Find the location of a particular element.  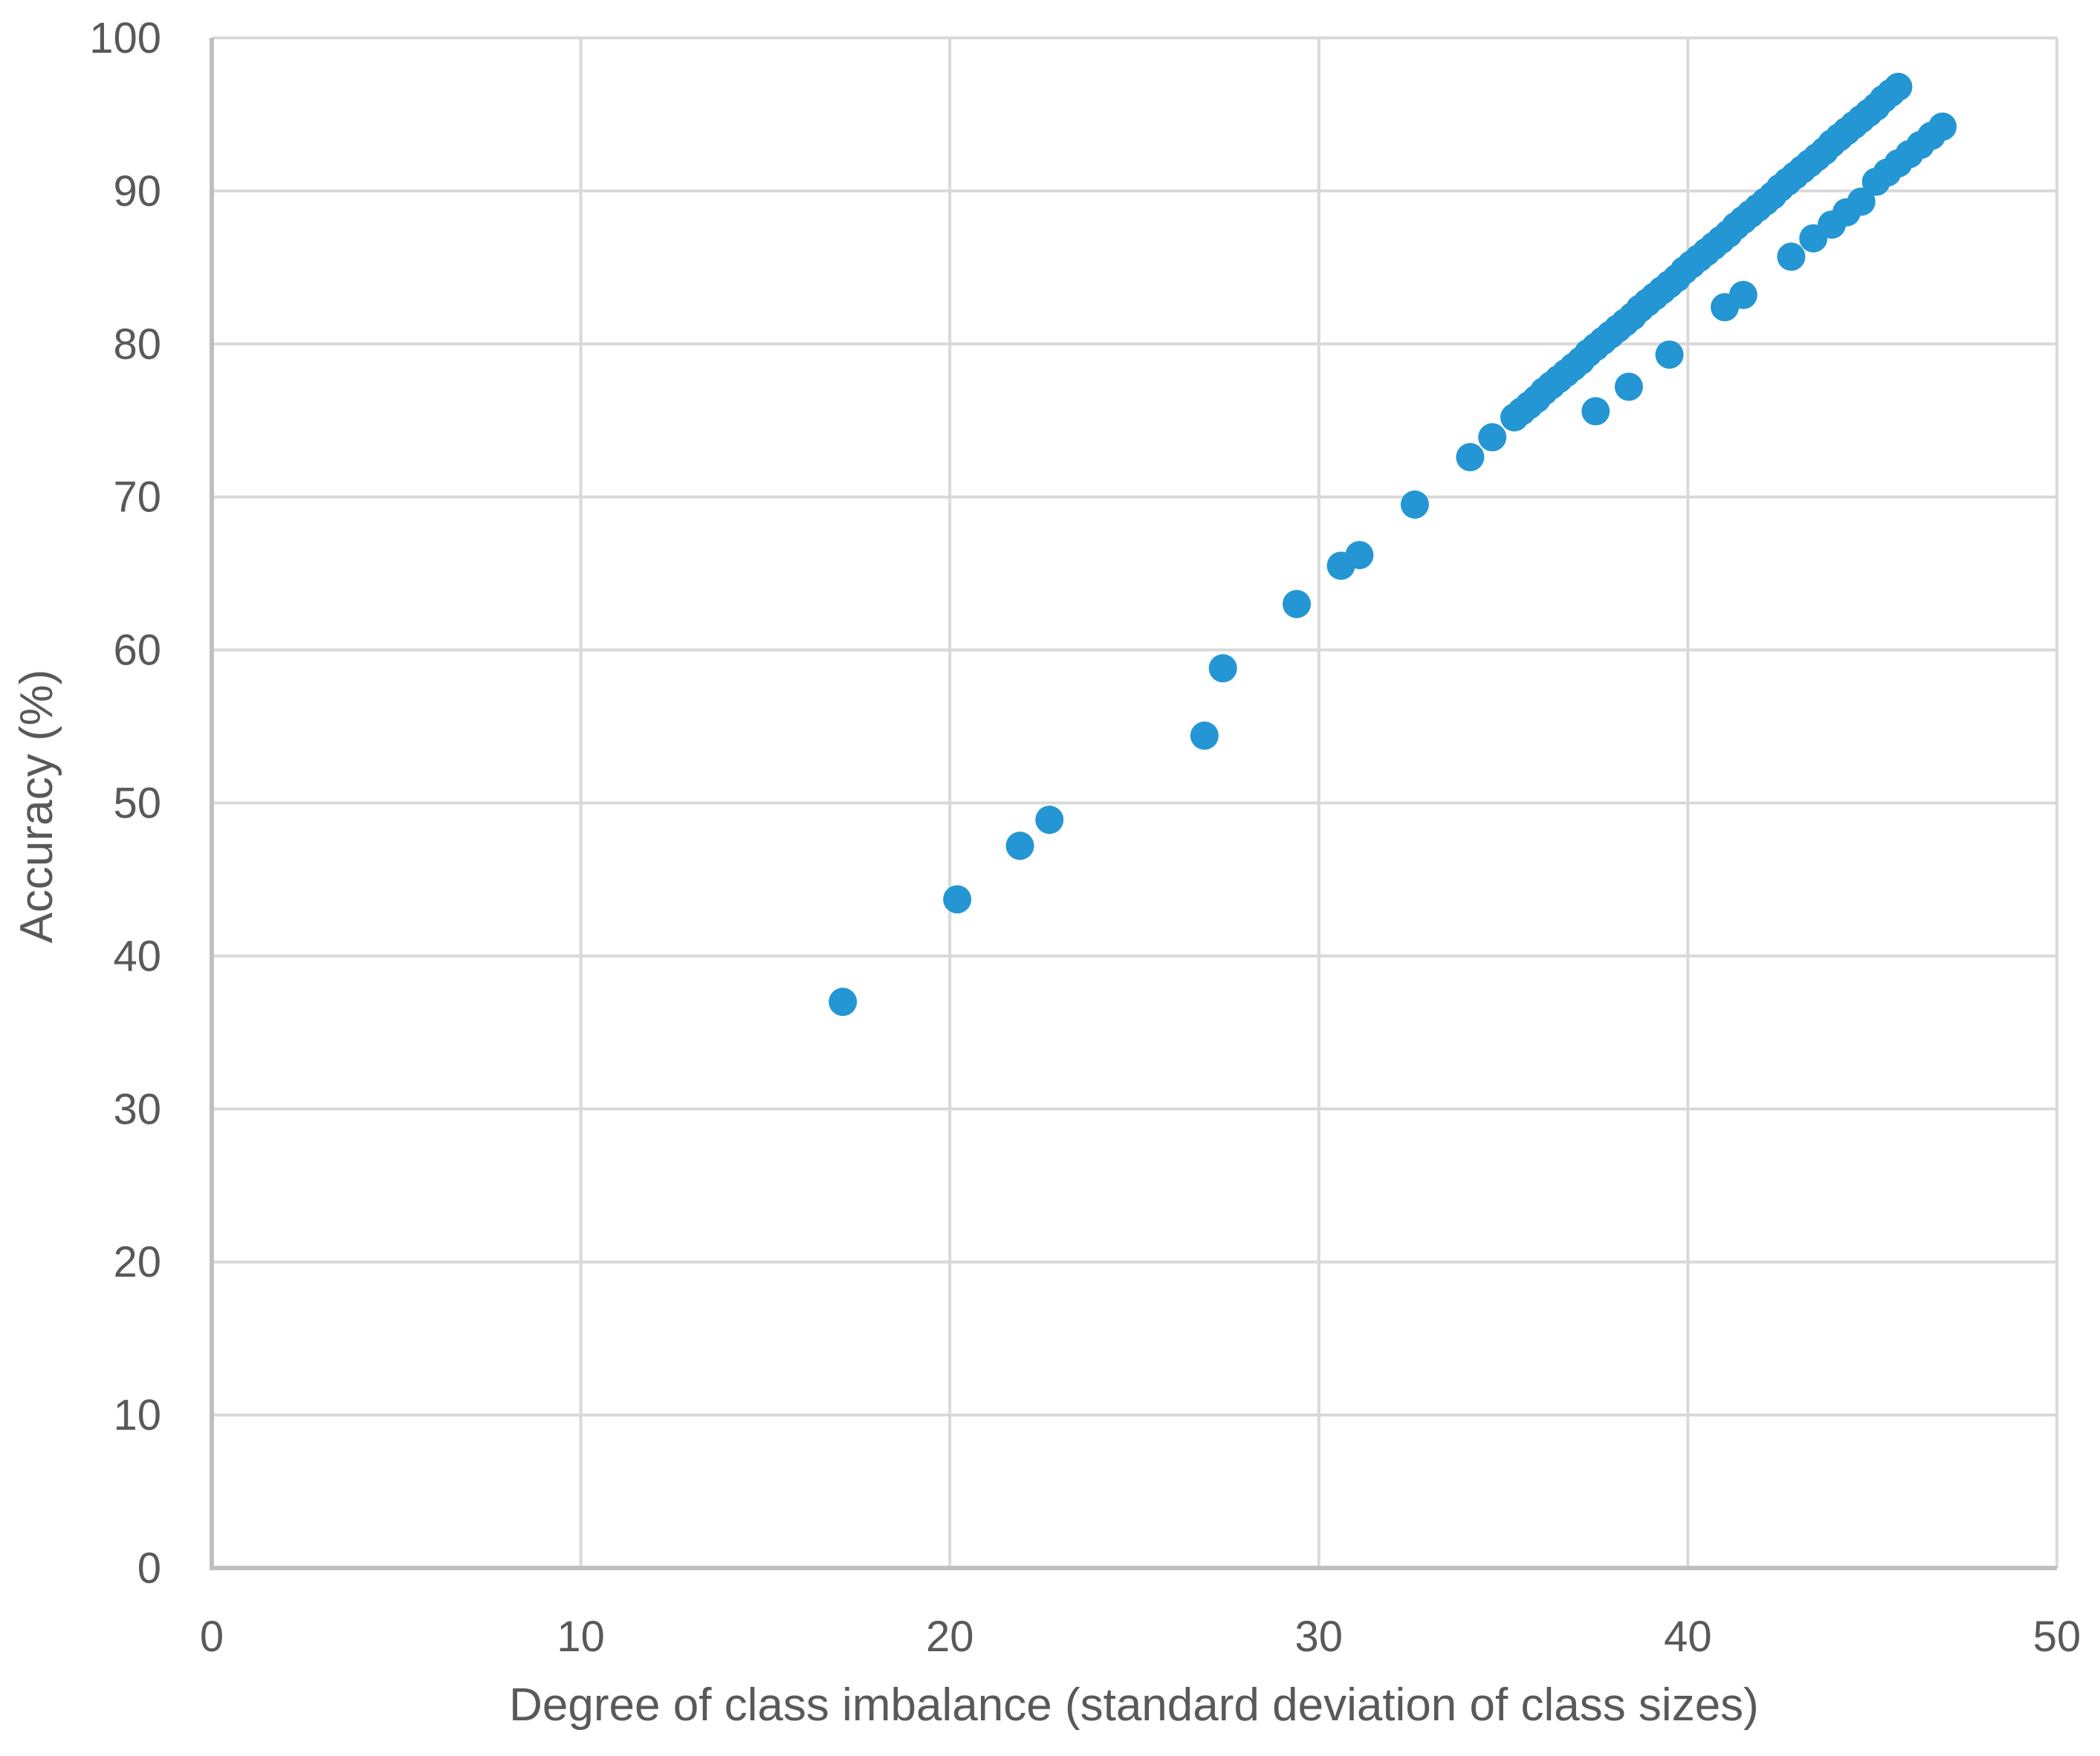

y-tick-label: 80 is located at coordinates (137, 344).